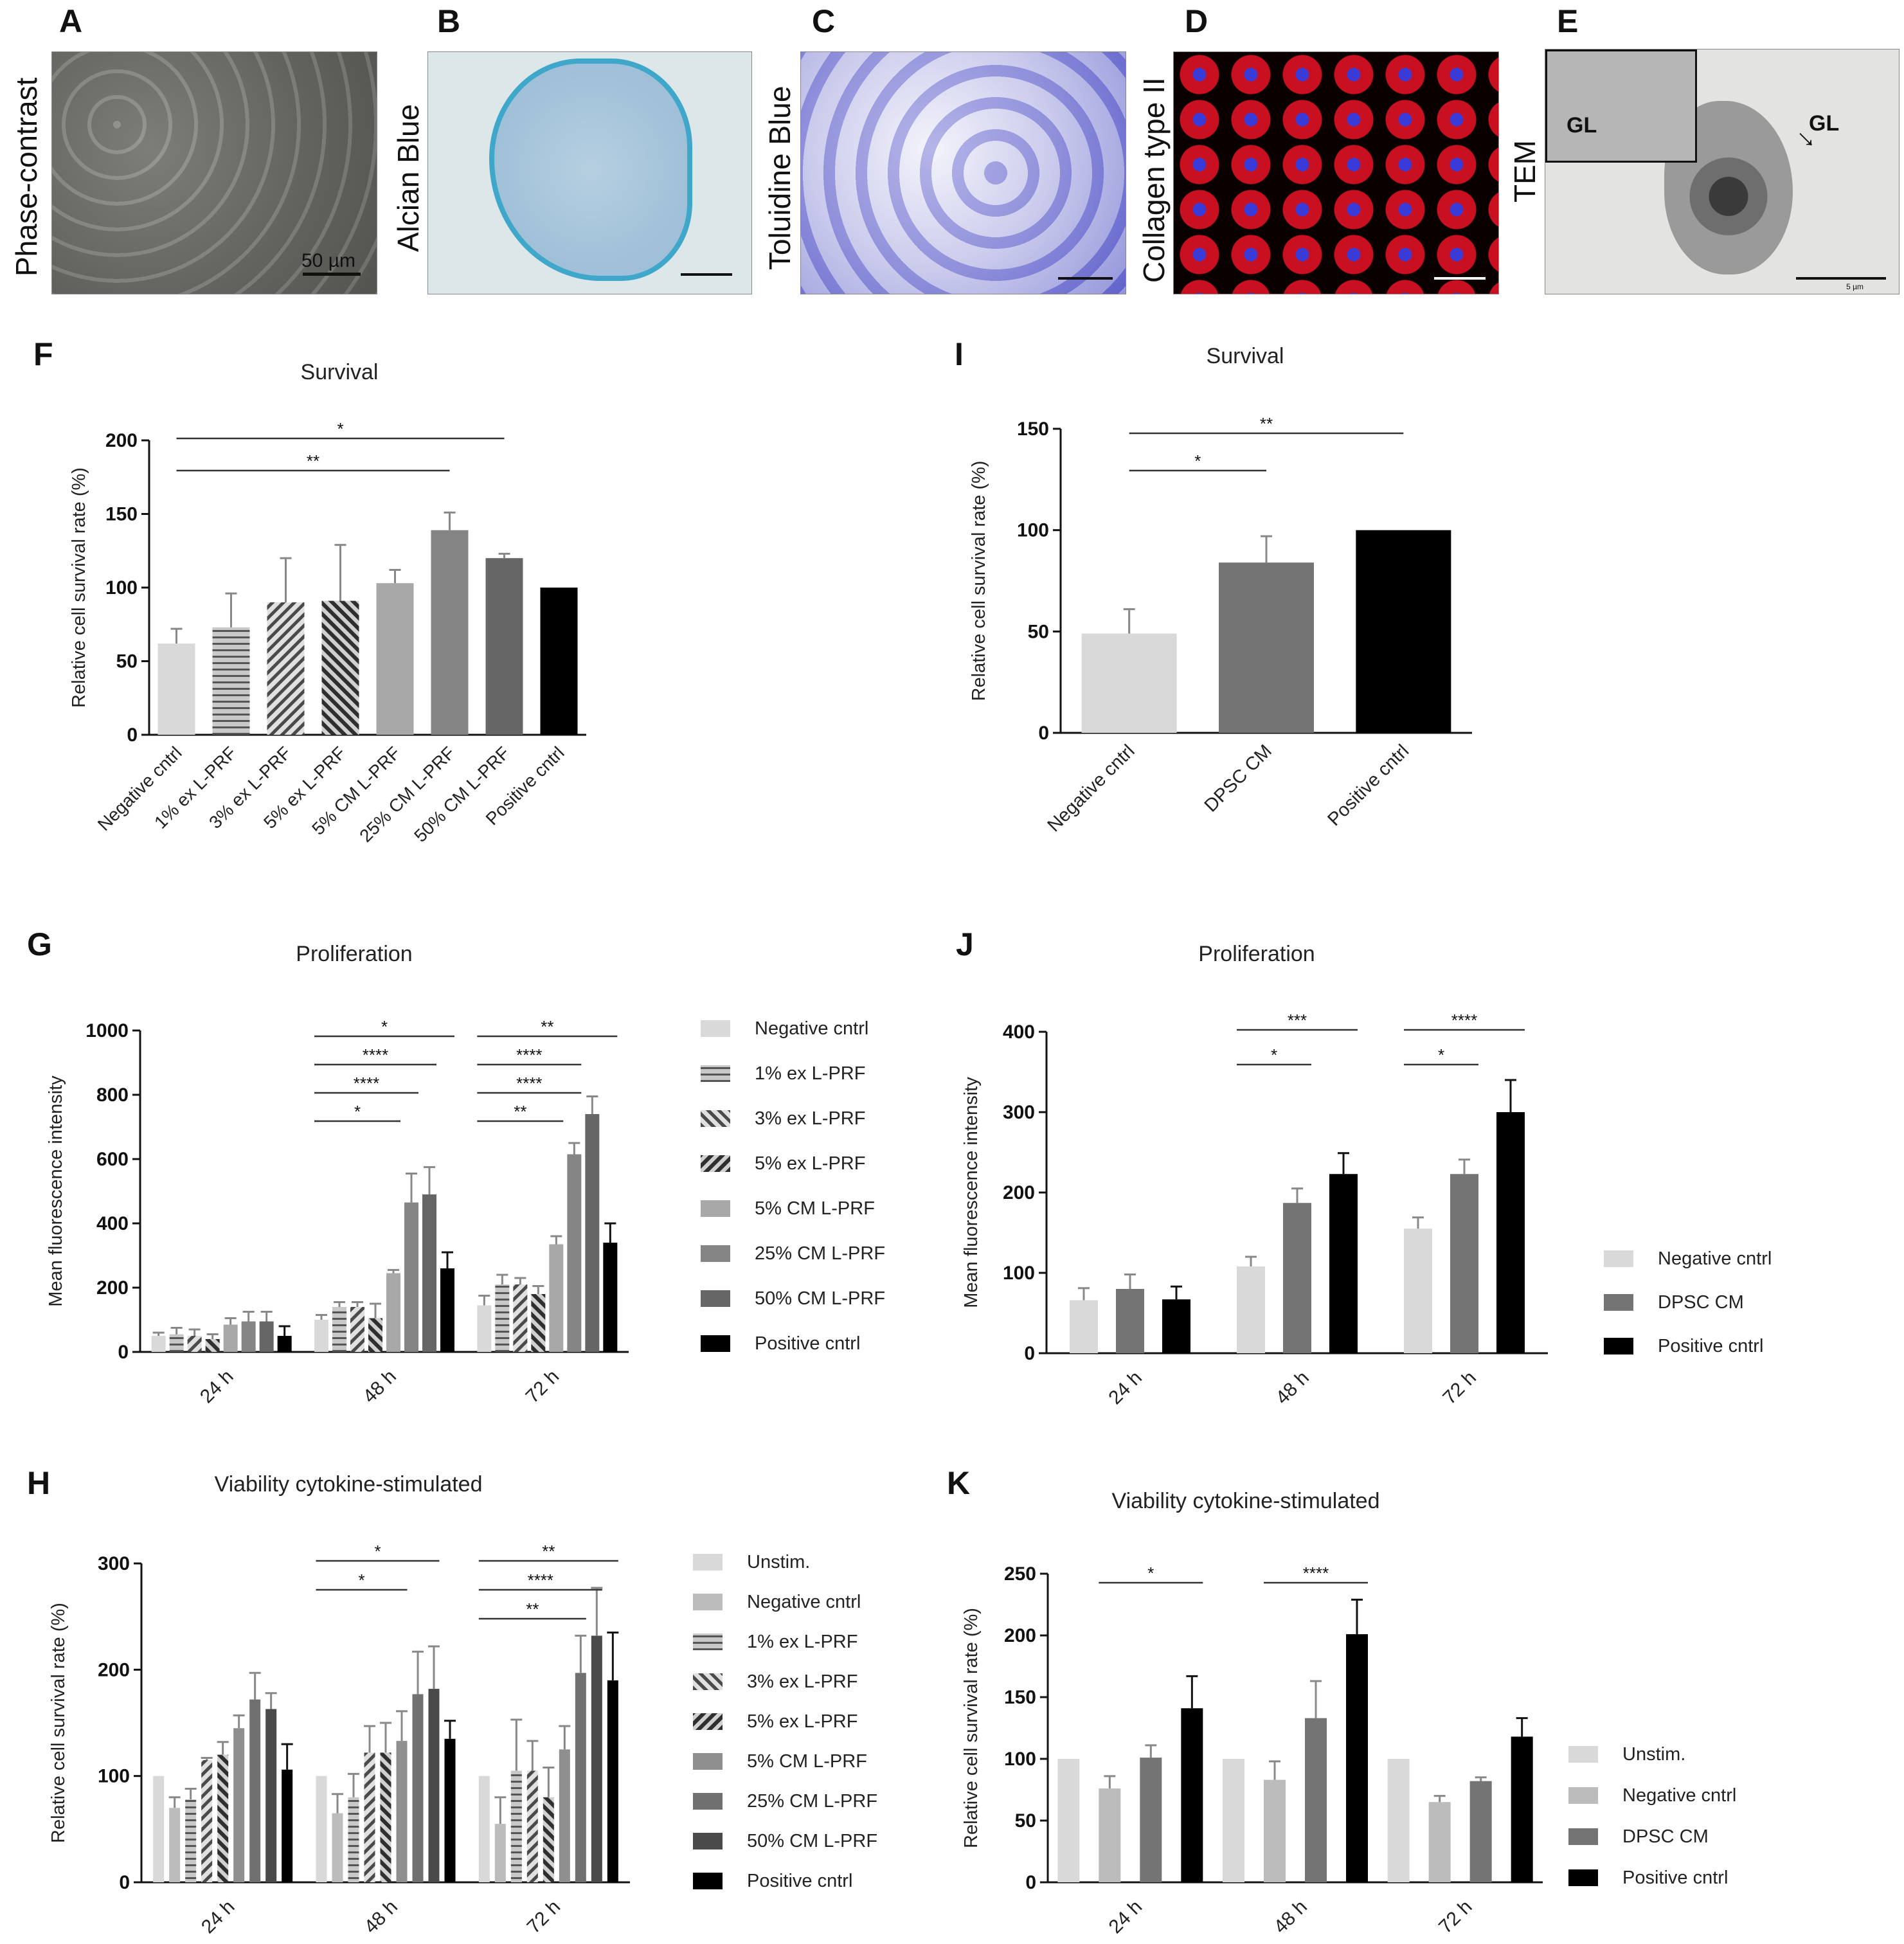  What do you see at coordinates (1019, 1032) in the screenshot?
I see `y-tick-label: 400` at bounding box center [1019, 1032].